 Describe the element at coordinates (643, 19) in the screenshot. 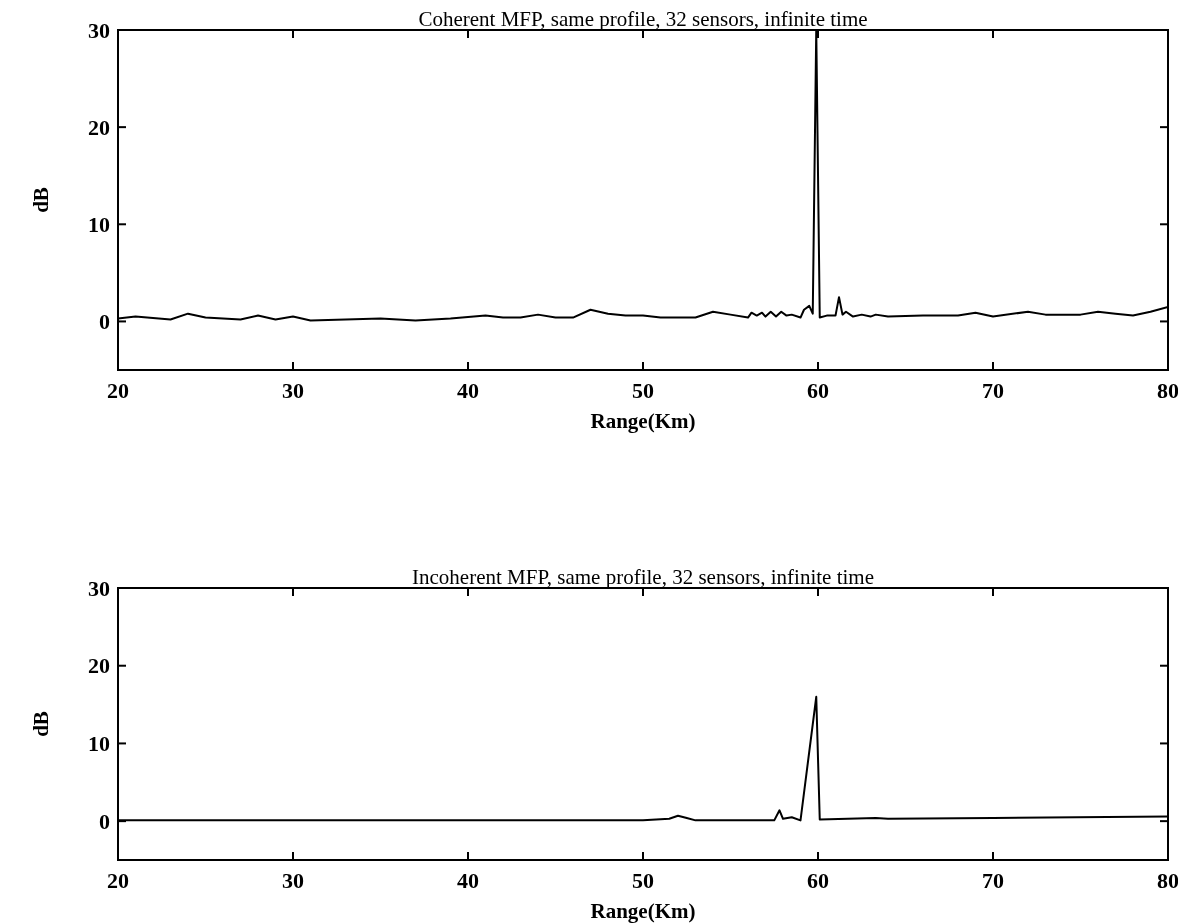

I see `chart-title: Coherent MFP, same profile, 32 sensors, infinite time` at that location.